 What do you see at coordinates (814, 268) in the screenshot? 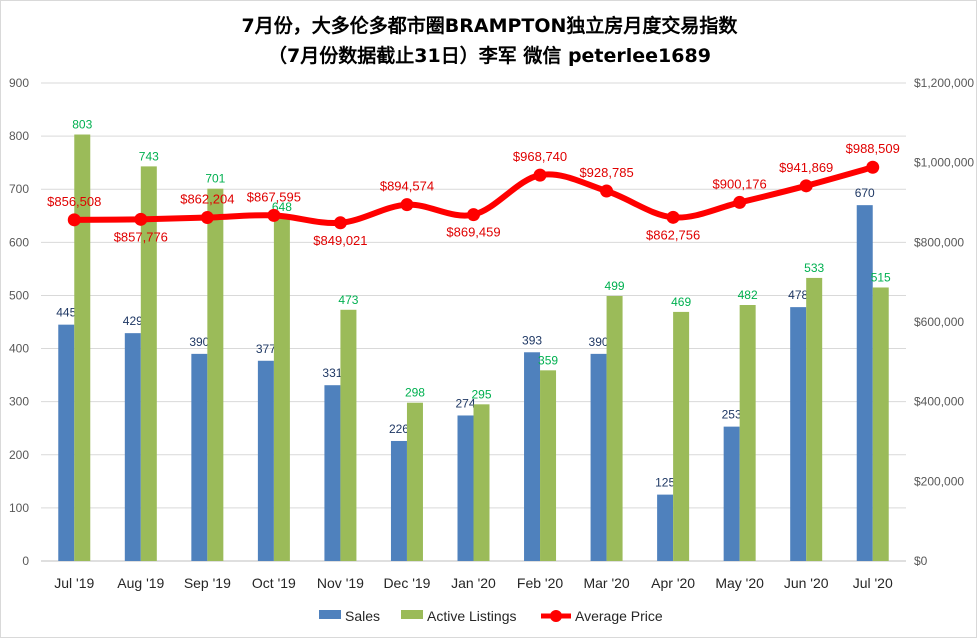
I see `data-label-active-listings: 533` at bounding box center [814, 268].